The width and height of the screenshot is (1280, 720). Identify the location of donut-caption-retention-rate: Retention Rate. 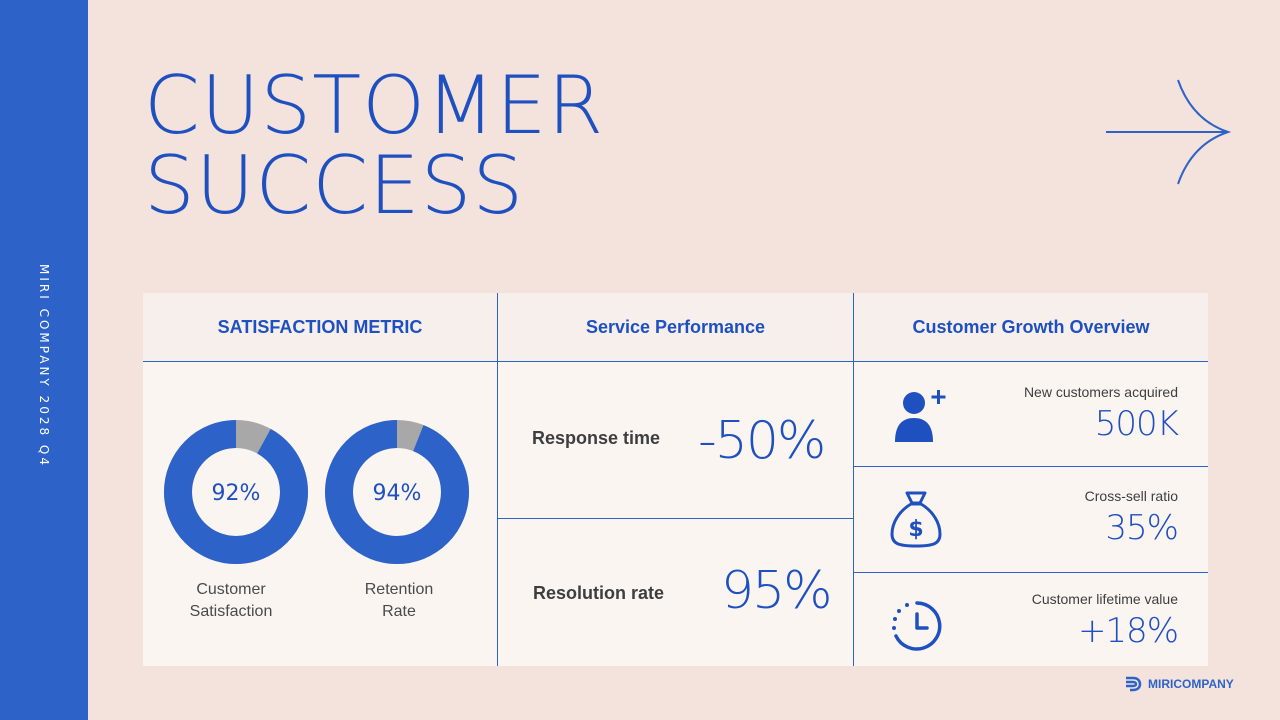
(399, 600).